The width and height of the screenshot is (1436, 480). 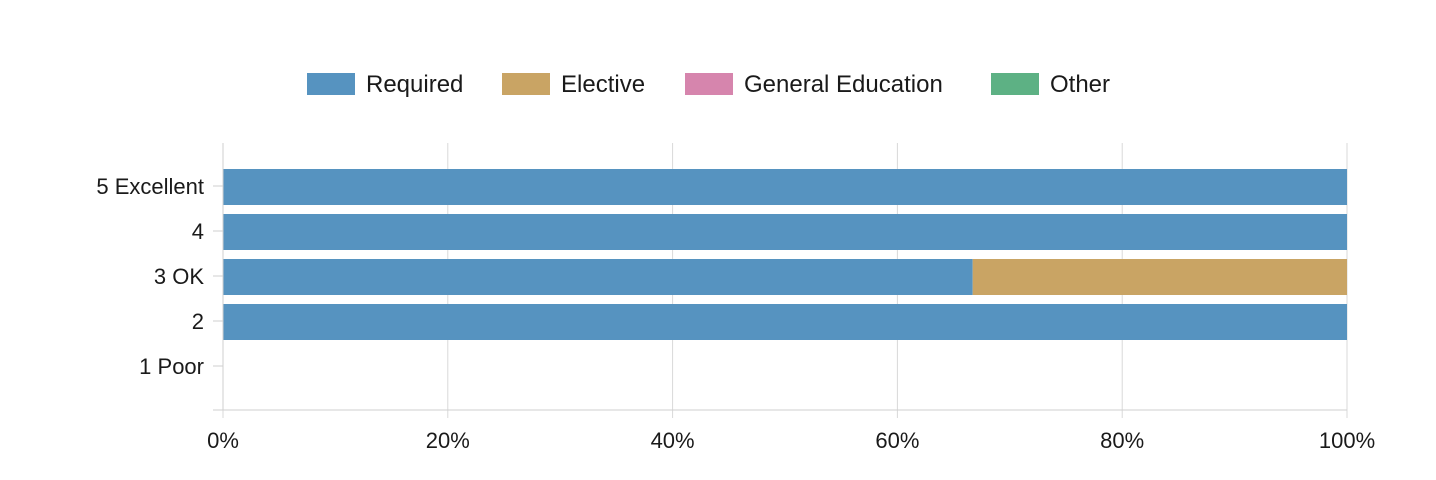 What do you see at coordinates (223, 440) in the screenshot?
I see `x-tick-label: 0%` at bounding box center [223, 440].